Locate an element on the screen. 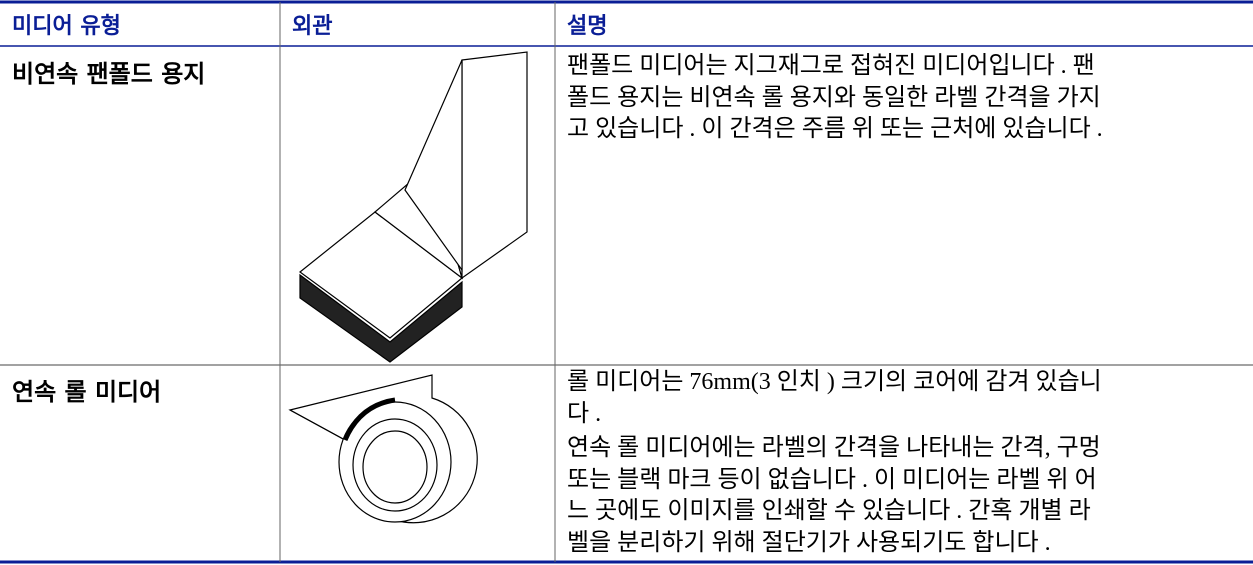 The image size is (1253, 565). description-line: 다 . is located at coordinates (584, 413).